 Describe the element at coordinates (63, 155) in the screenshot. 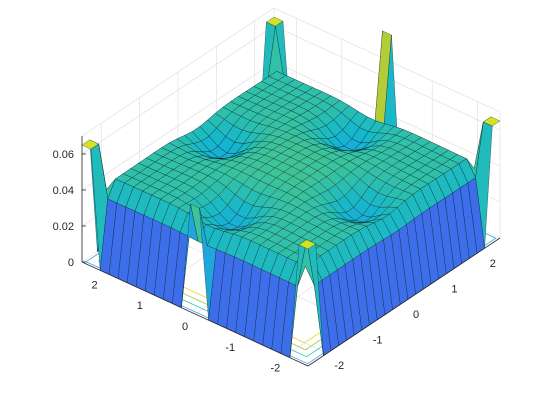

I see `z-tick-label: 0.06` at that location.